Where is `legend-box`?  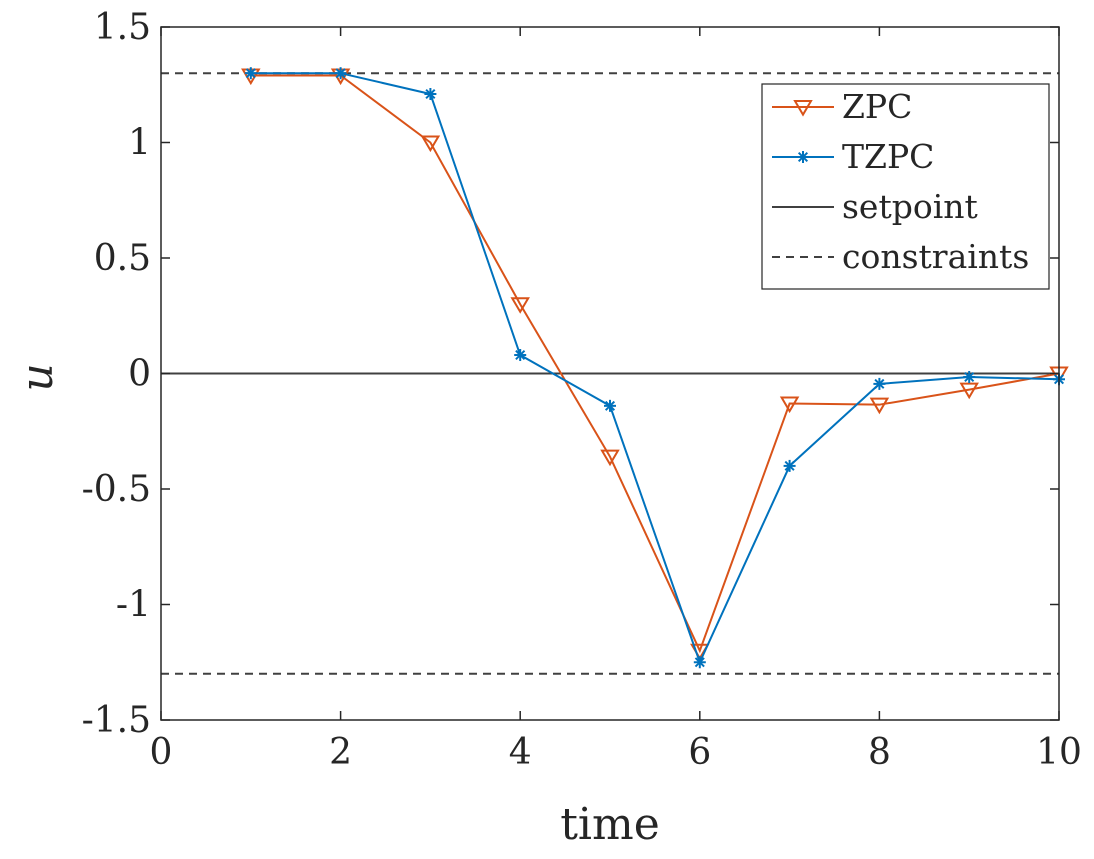 legend-box is located at coordinates (905, 186).